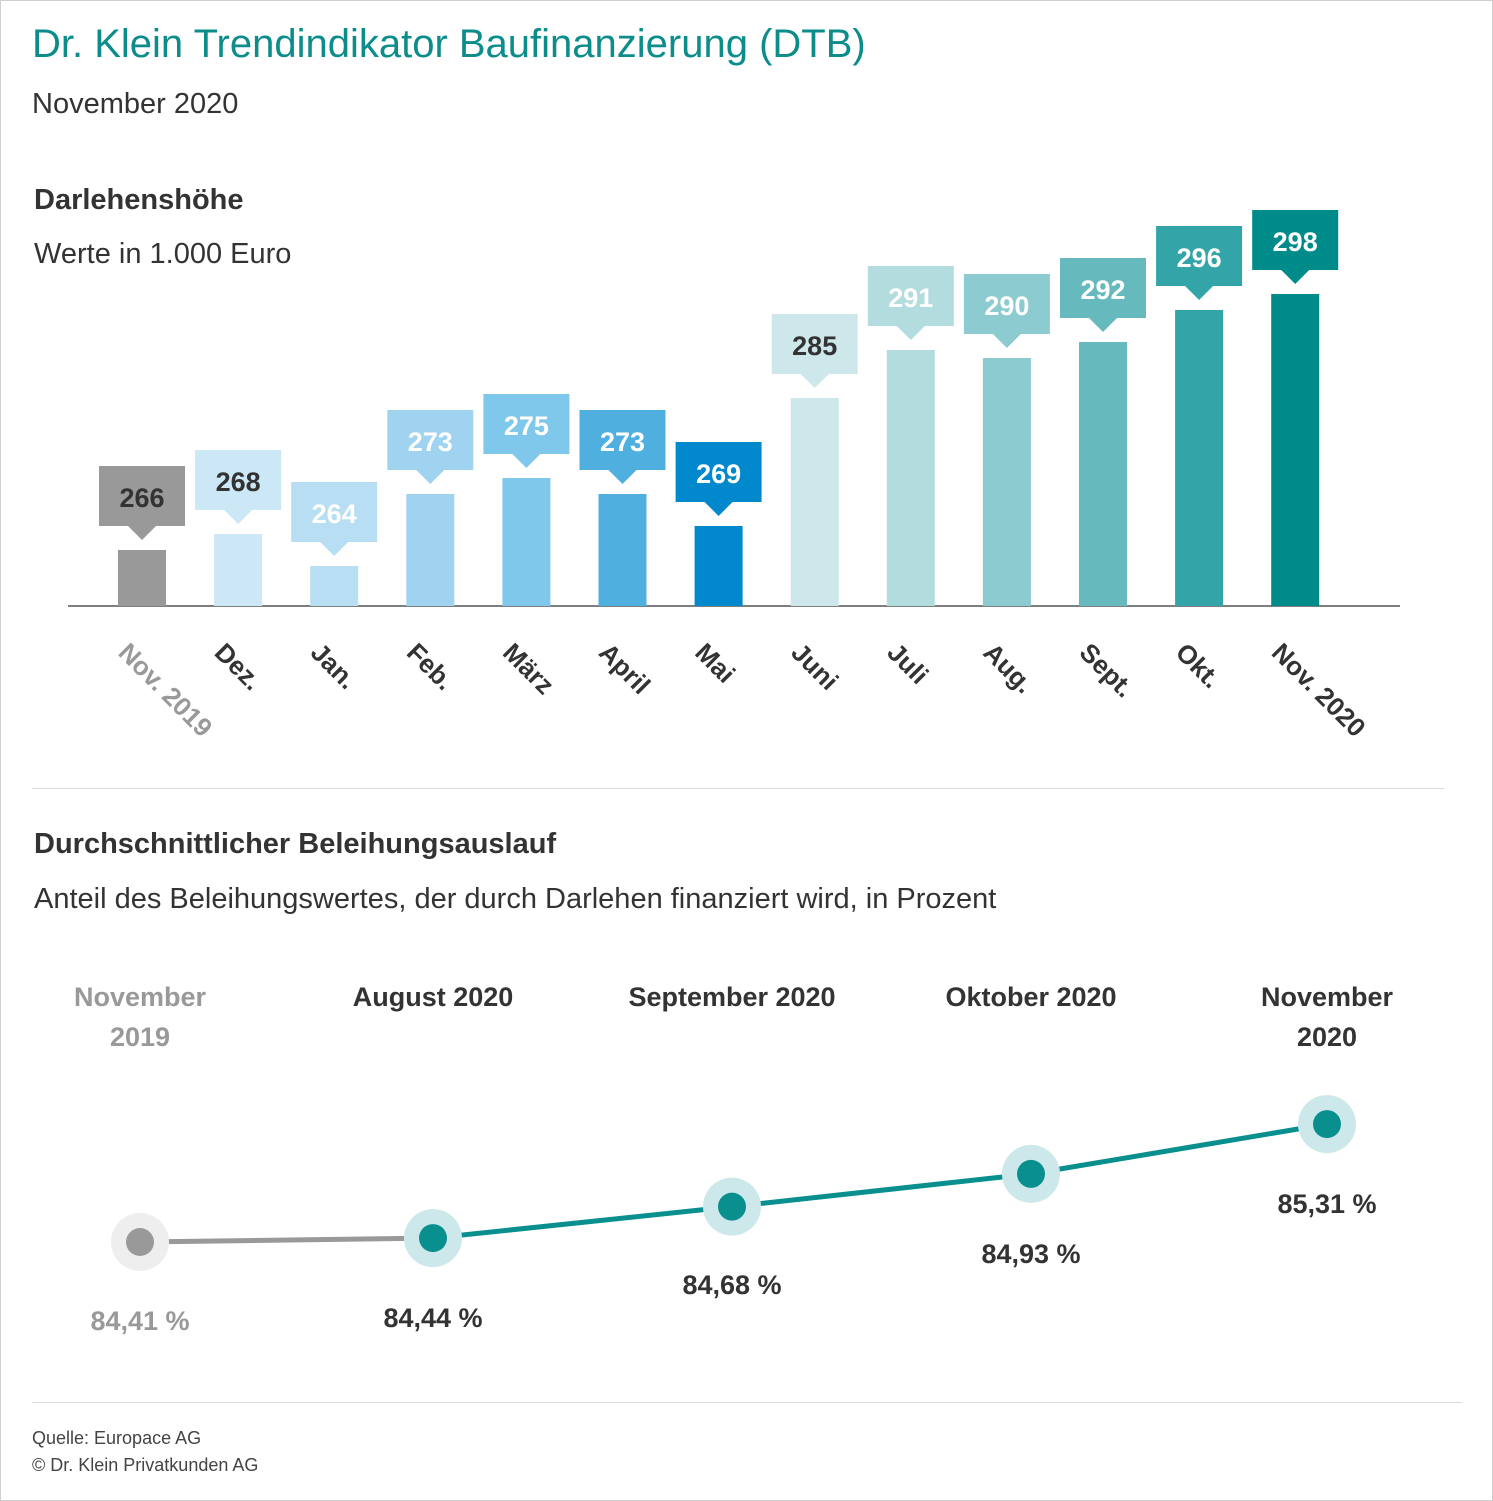  Describe the element at coordinates (731, 997) in the screenshot. I see `category-label: September 2020` at that location.